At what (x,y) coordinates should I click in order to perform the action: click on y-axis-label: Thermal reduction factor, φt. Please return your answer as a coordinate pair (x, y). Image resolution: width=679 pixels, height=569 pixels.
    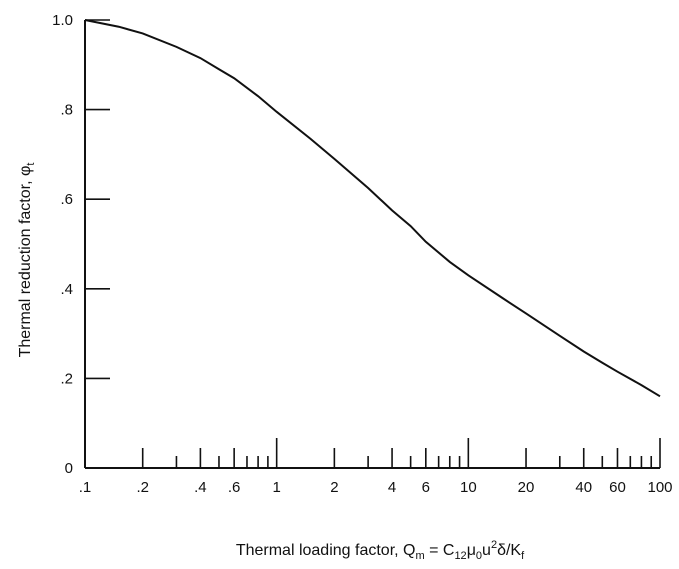
    Looking at the image, I should click on (27, 260).